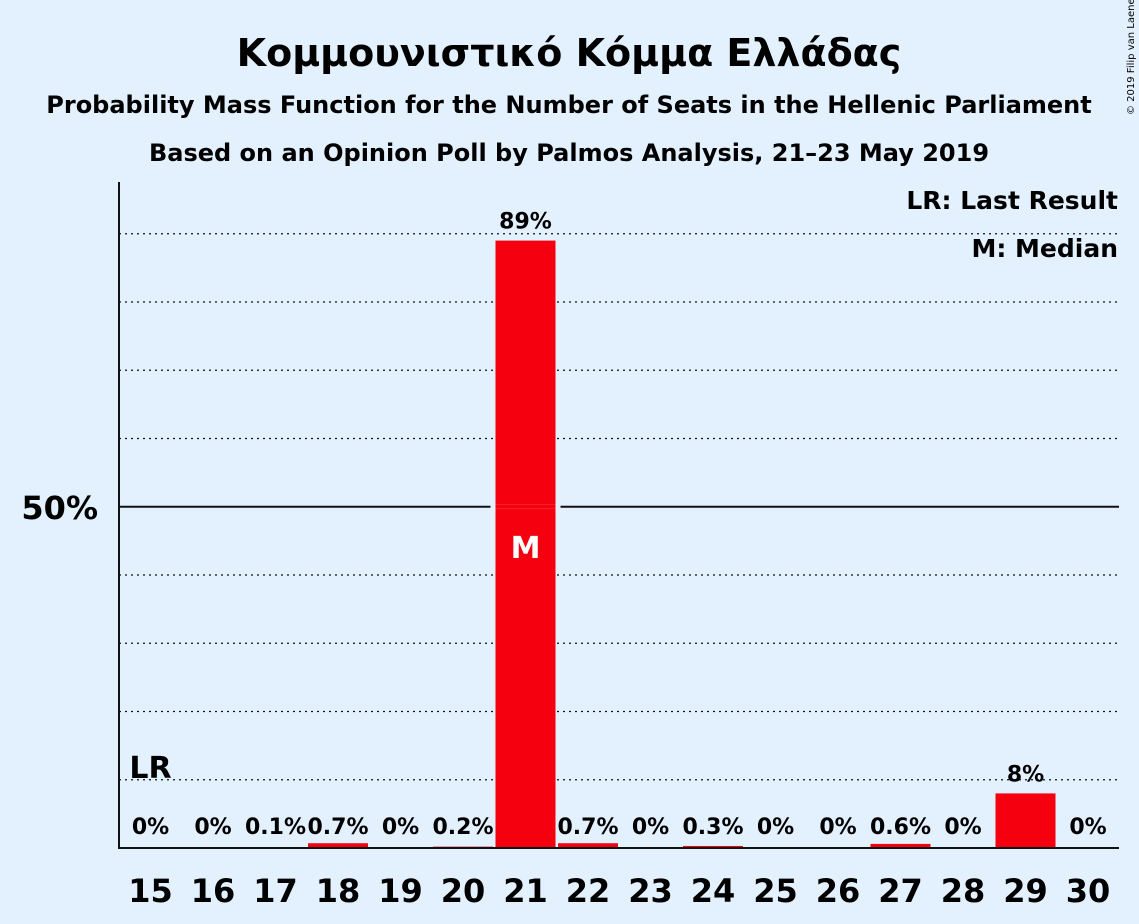 This screenshot has height=924, width=1139. What do you see at coordinates (525, 506) in the screenshot?
I see `median-bar-fill` at bounding box center [525, 506].